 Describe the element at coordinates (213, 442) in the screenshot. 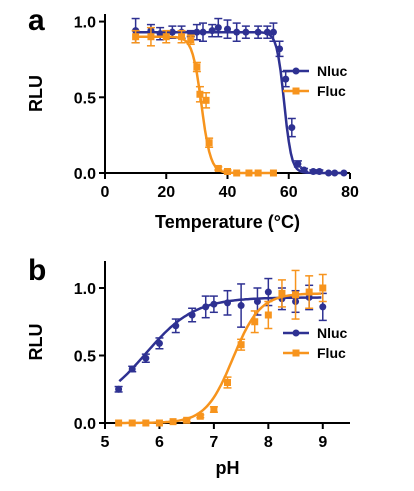

I see `x-tick-label: 7` at that location.